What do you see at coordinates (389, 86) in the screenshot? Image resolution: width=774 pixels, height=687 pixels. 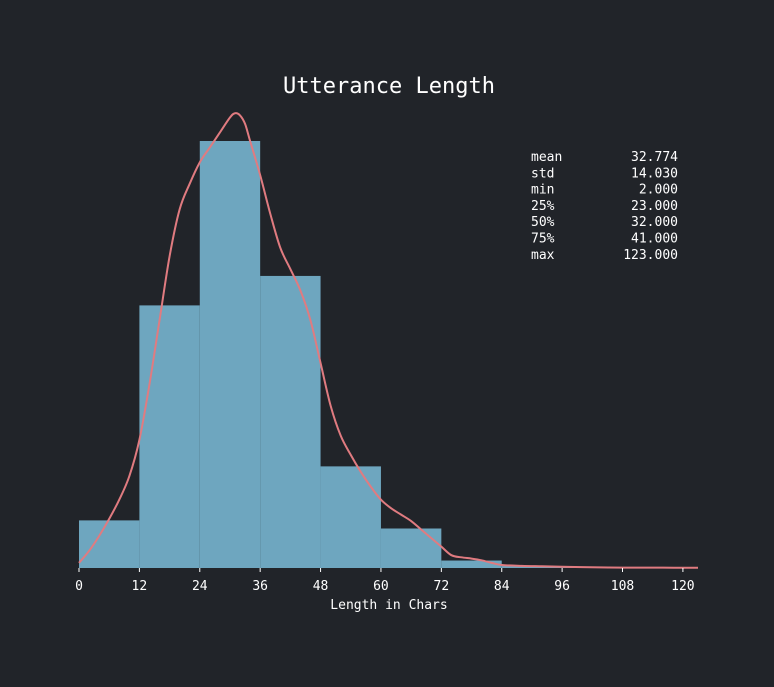 I see `chart-title: Utterance Length` at bounding box center [389, 86].